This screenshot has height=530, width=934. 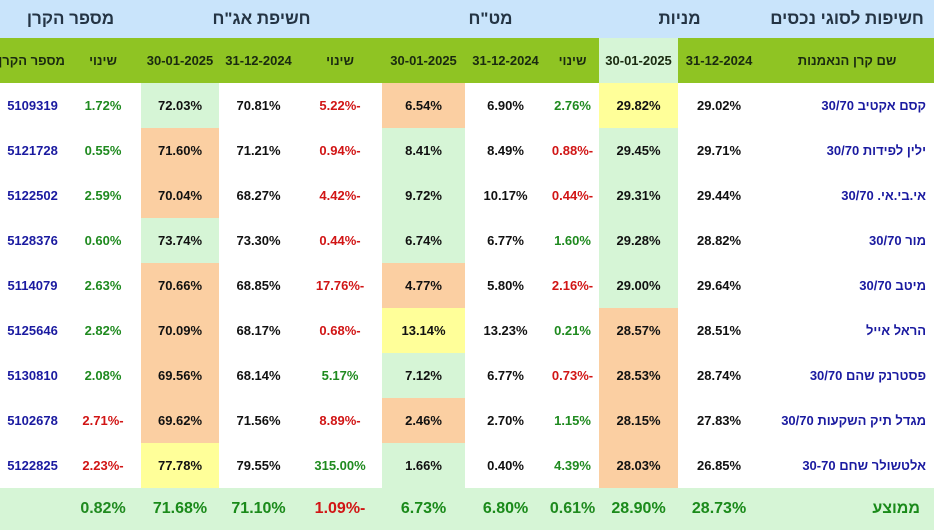 I want to click on table-cell: 2.63%, so click(x=103, y=285).